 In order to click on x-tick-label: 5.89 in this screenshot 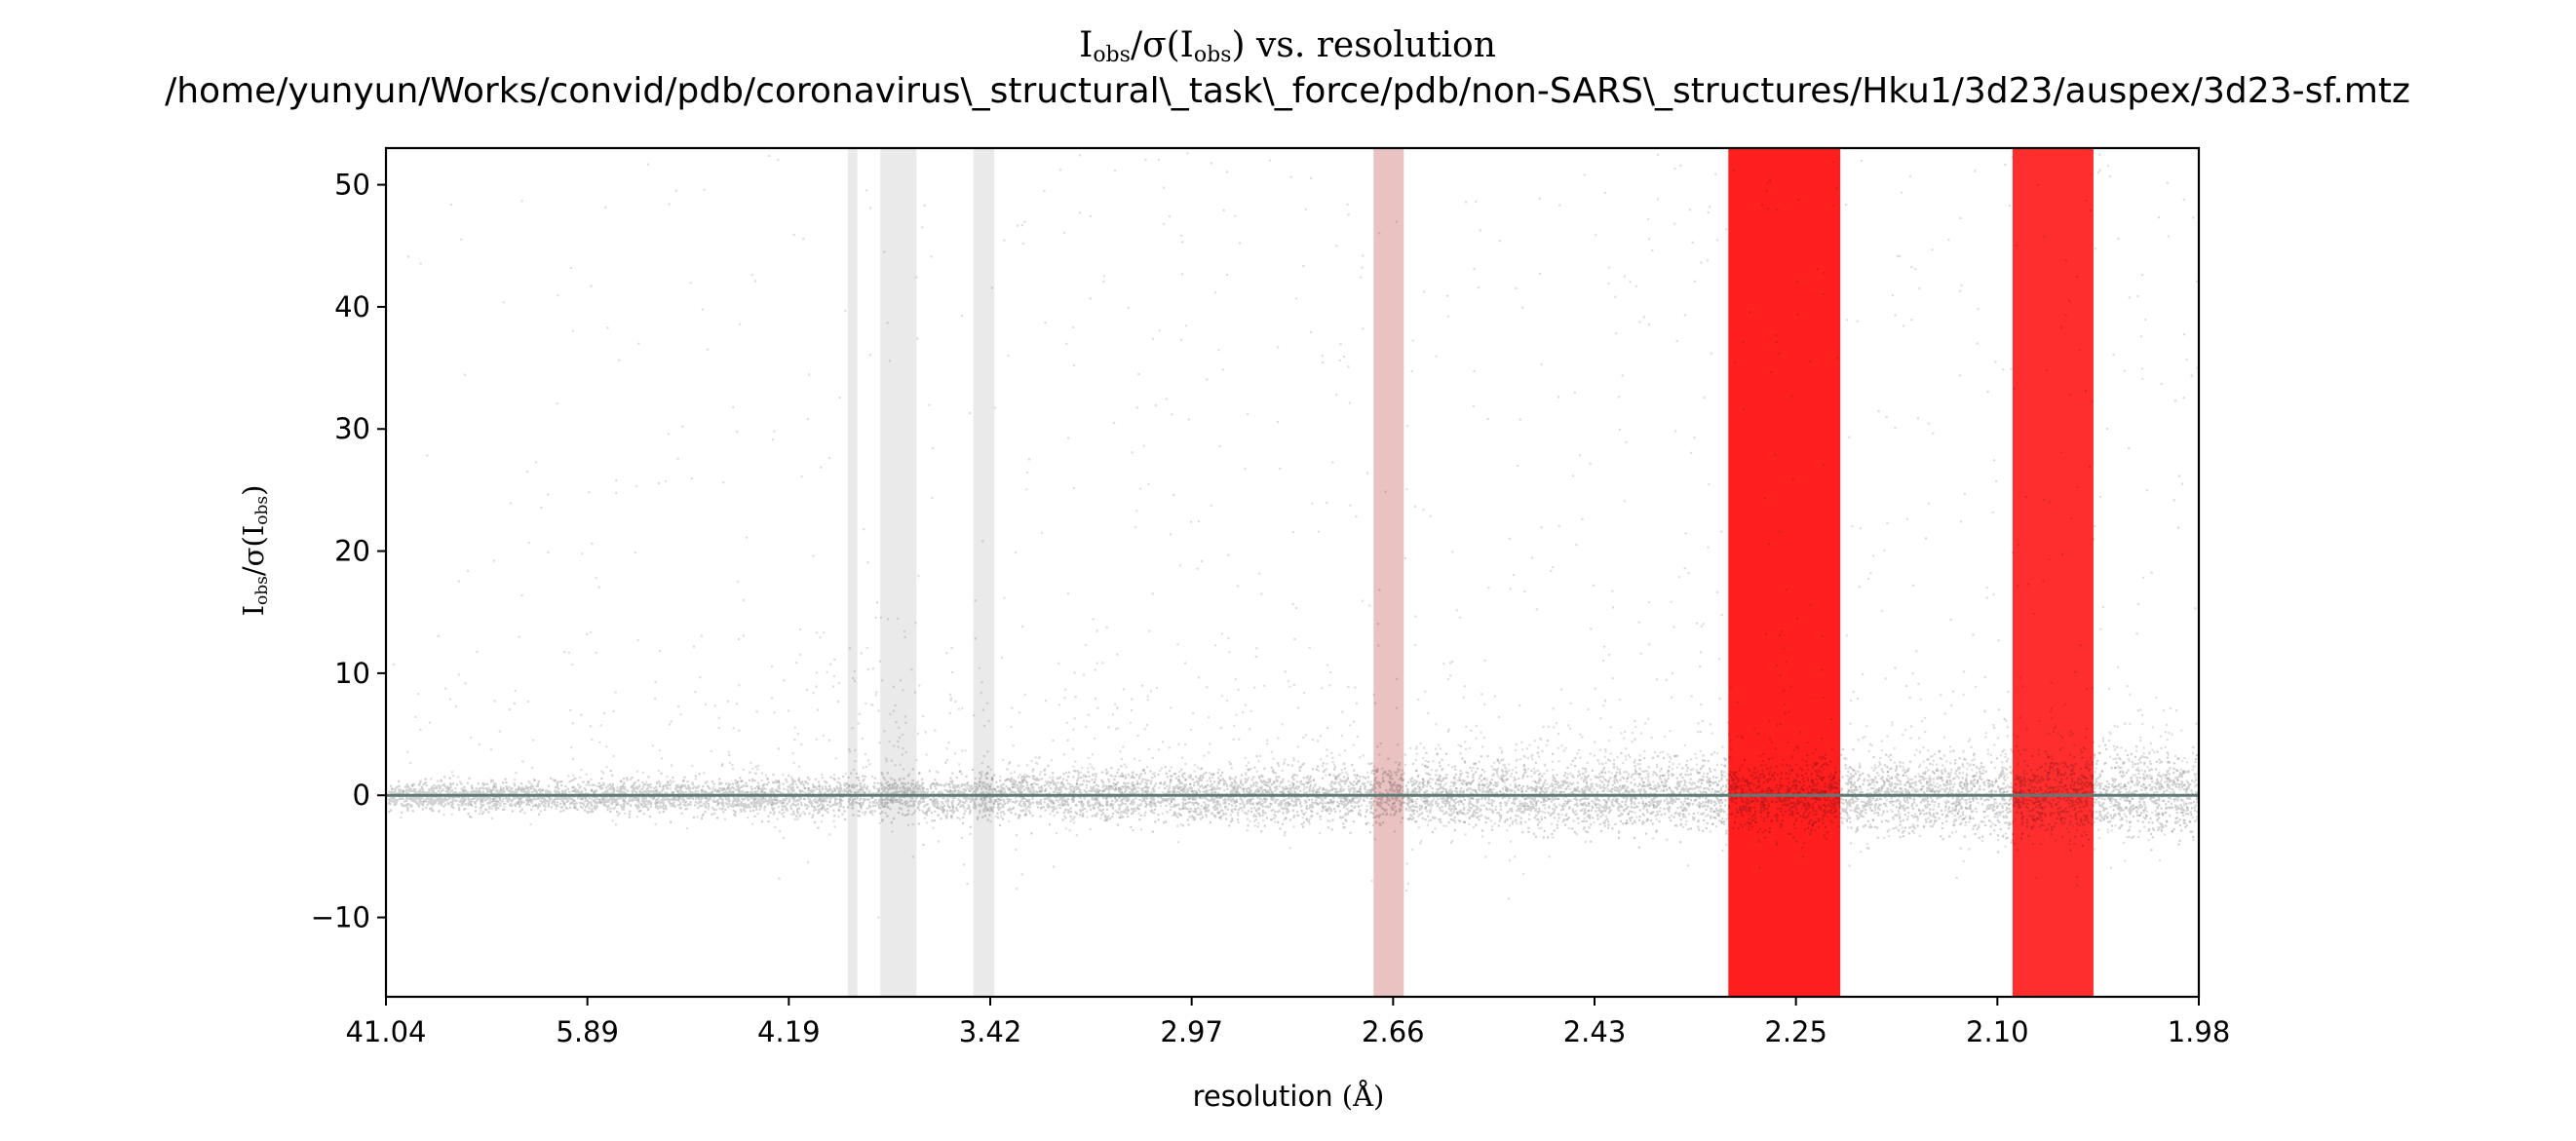, I will do `click(587, 1031)`.